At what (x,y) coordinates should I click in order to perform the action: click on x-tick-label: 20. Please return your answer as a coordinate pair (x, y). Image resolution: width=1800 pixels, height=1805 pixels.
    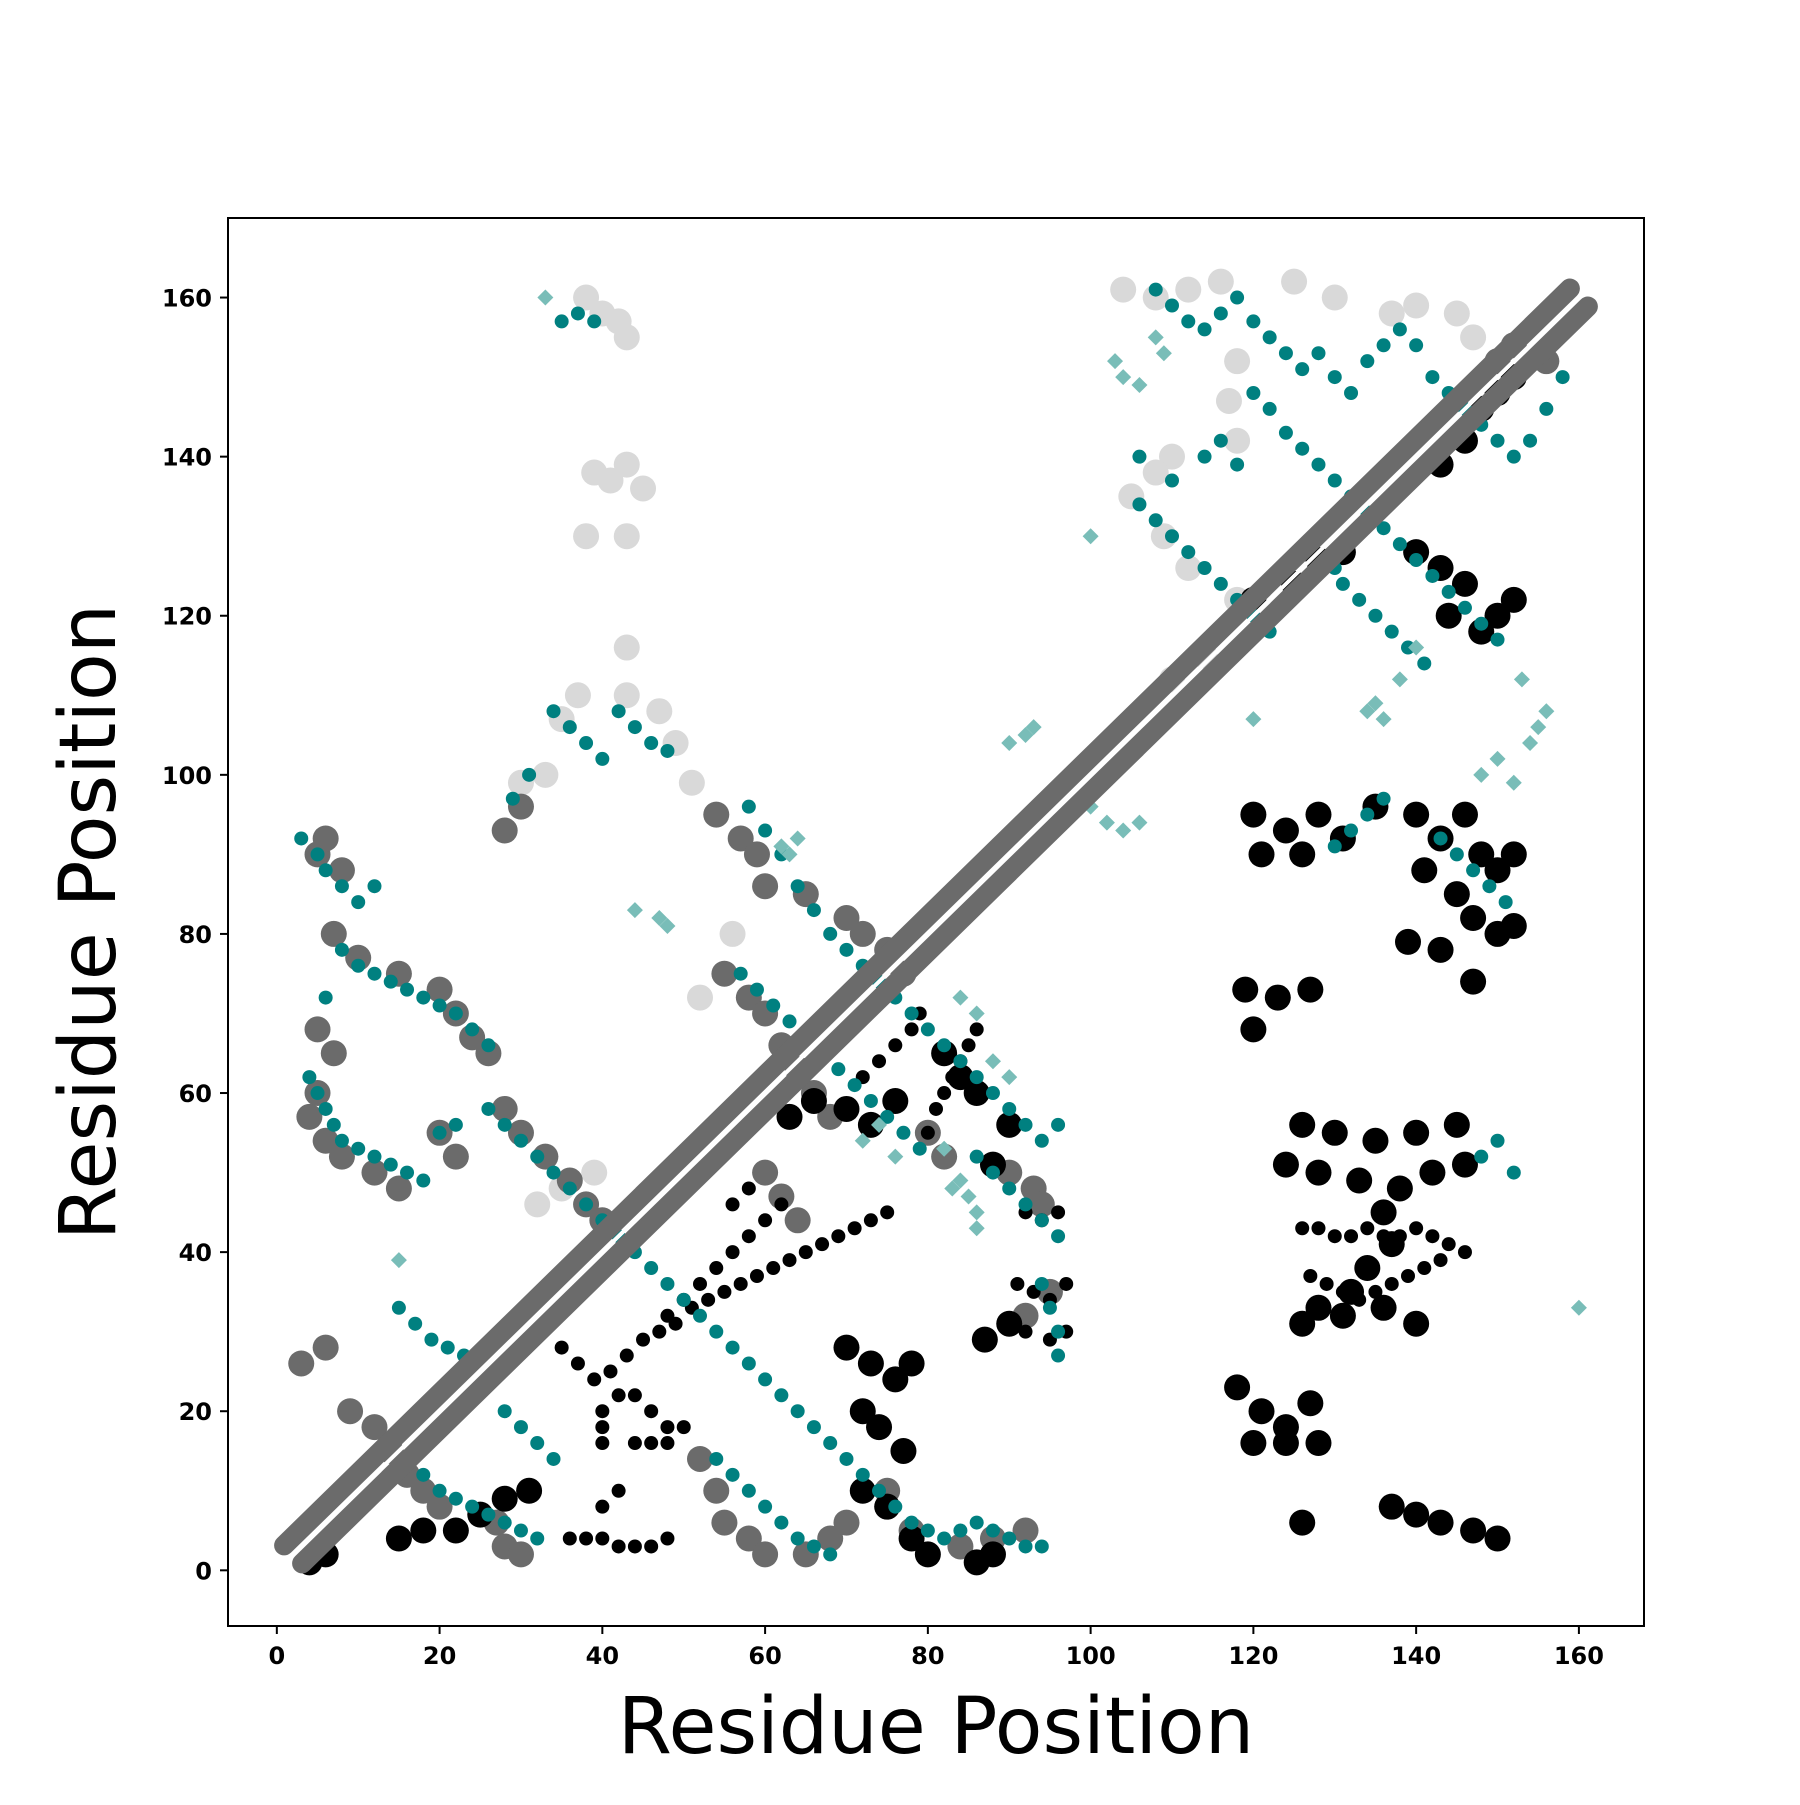
    Looking at the image, I should click on (439, 1656).